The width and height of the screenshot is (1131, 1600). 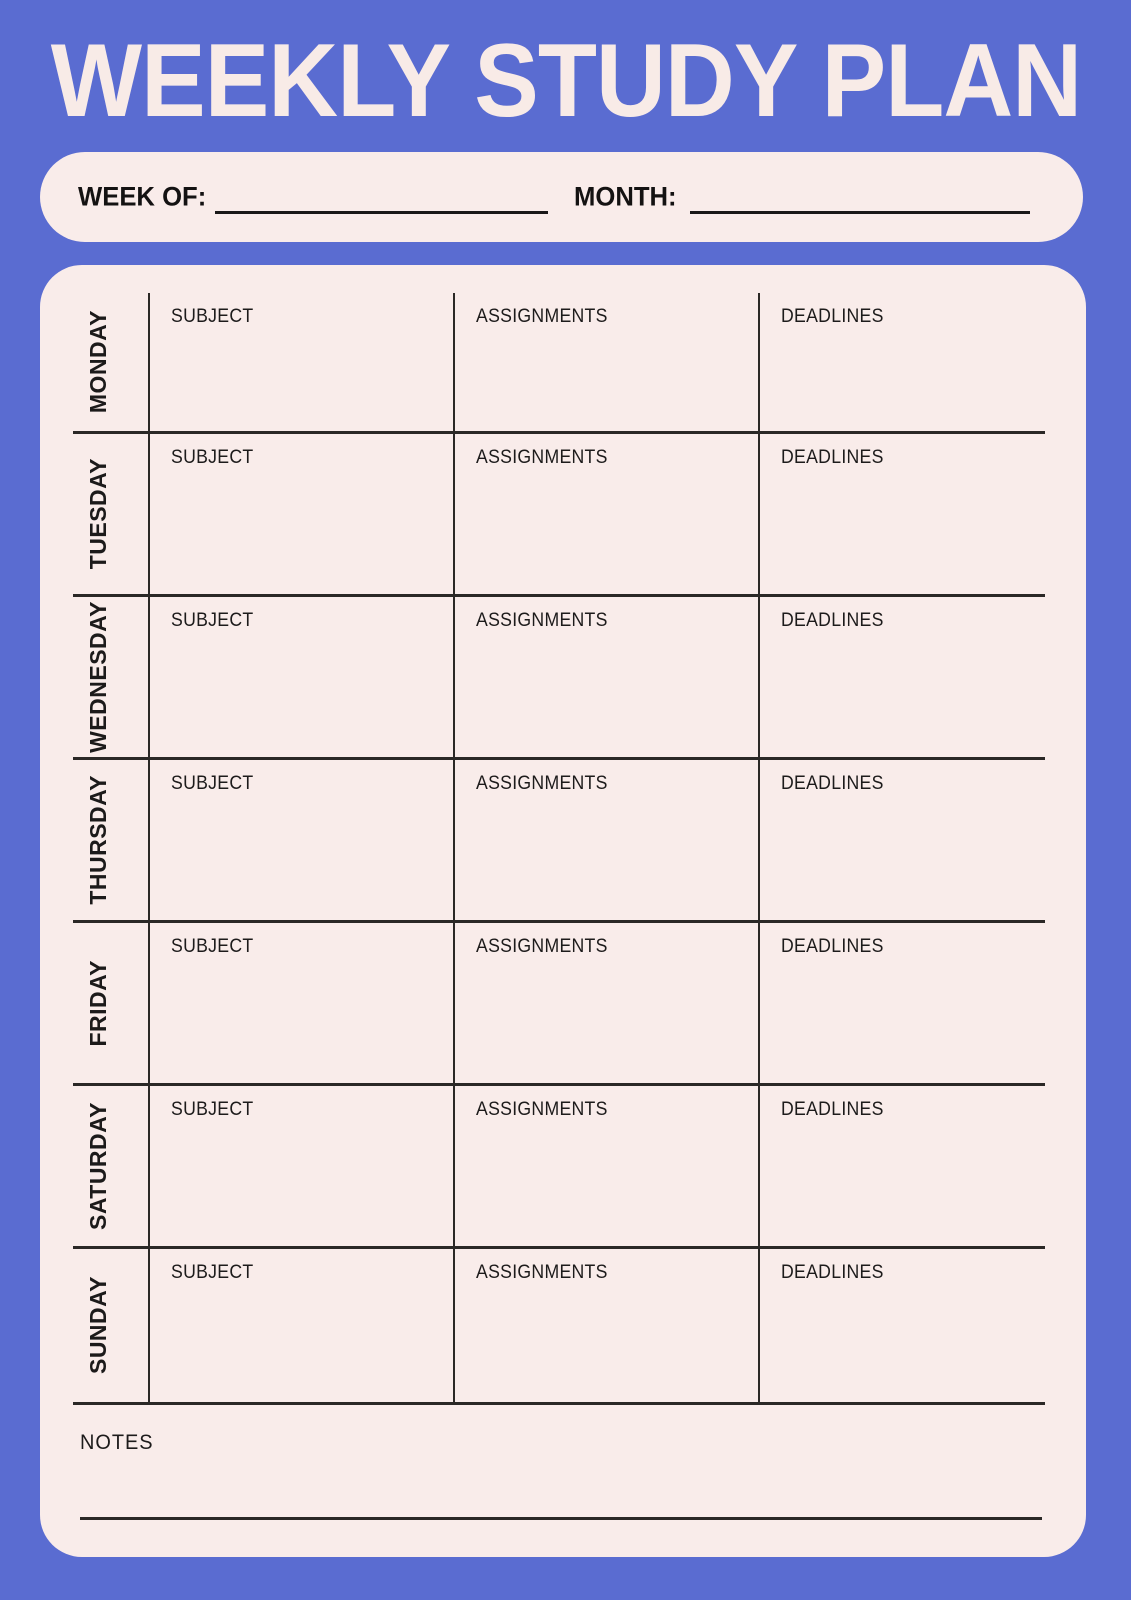 I want to click on cell-deadlines-saturday: DEADLINES, so click(x=901, y=1166).